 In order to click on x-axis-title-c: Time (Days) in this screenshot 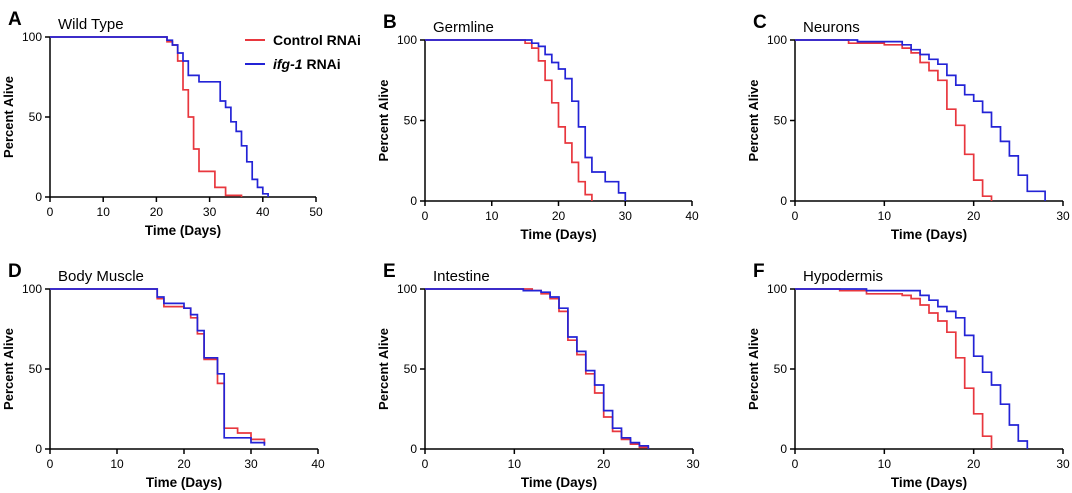, I will do `click(929, 234)`.